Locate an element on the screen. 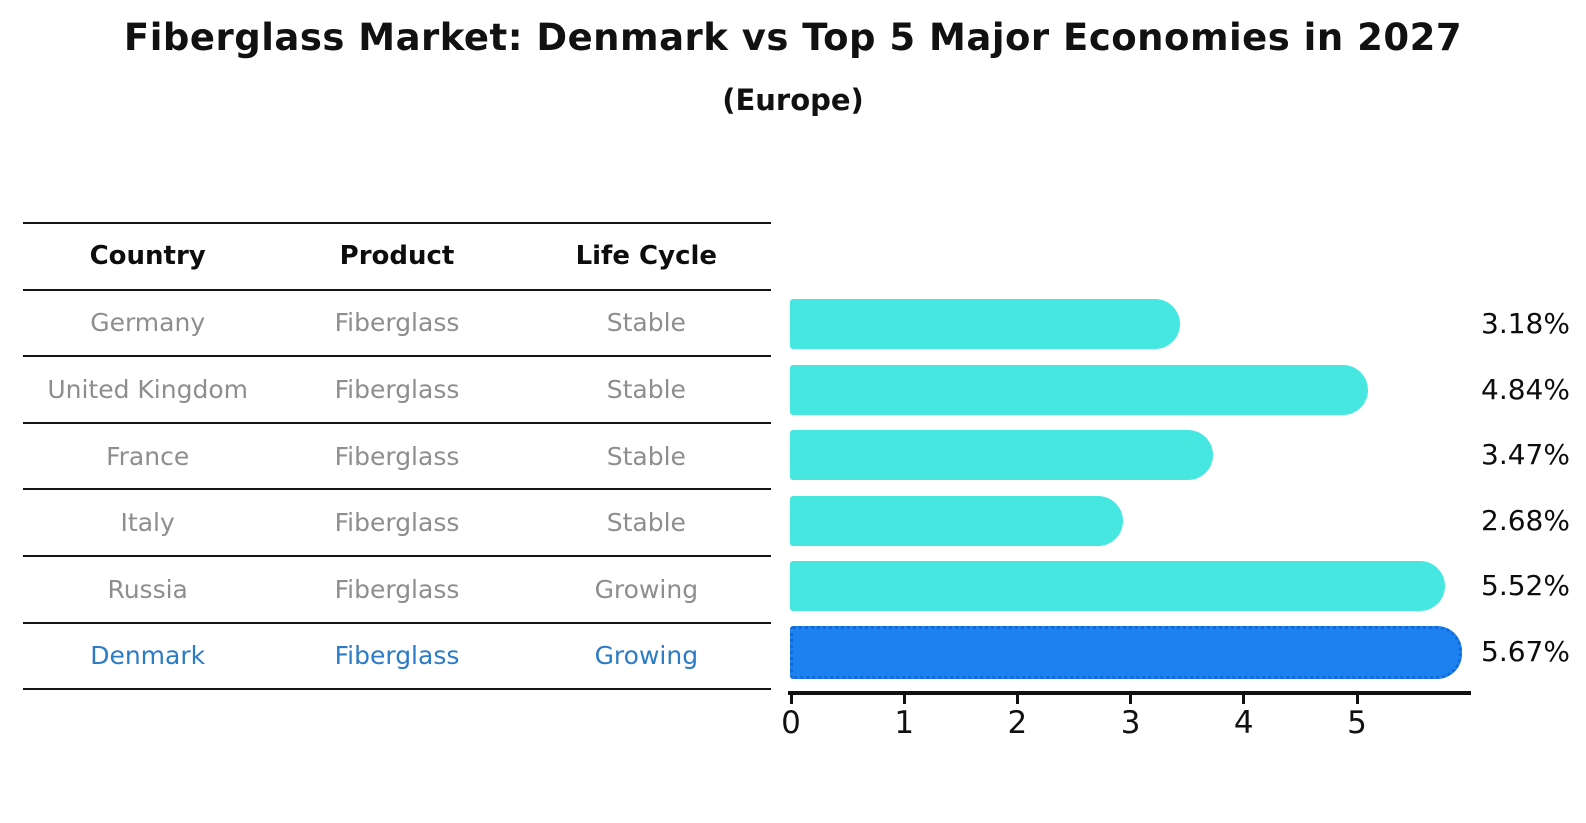 The height and width of the screenshot is (823, 1586). chart-subtitle: (Europe) is located at coordinates (793, 100).